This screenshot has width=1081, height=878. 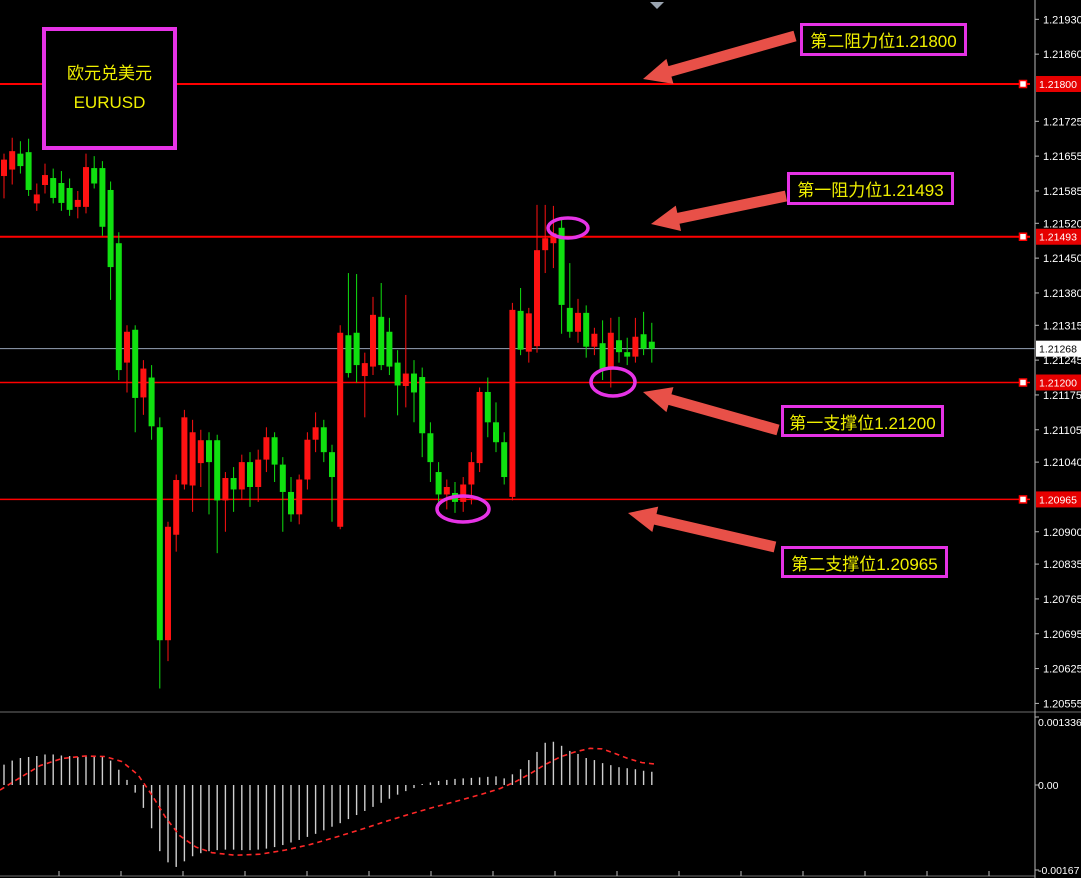 I want to click on price-tick-label: 1.21040, so click(x=1062, y=463).